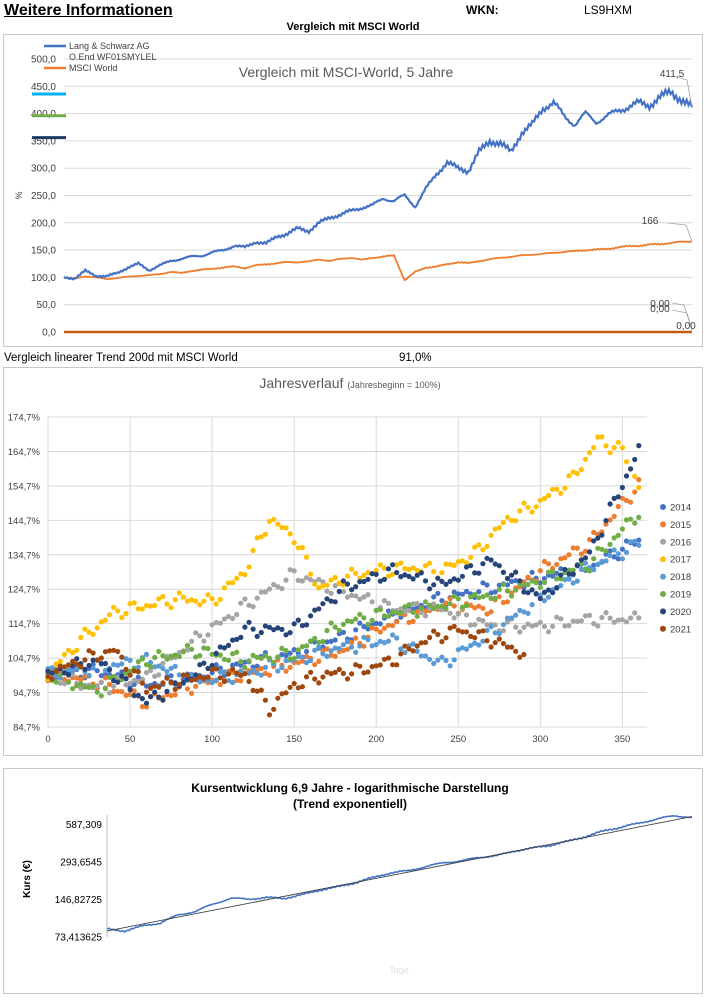  I want to click on y-tick-label: 94,7%, so click(26, 693).